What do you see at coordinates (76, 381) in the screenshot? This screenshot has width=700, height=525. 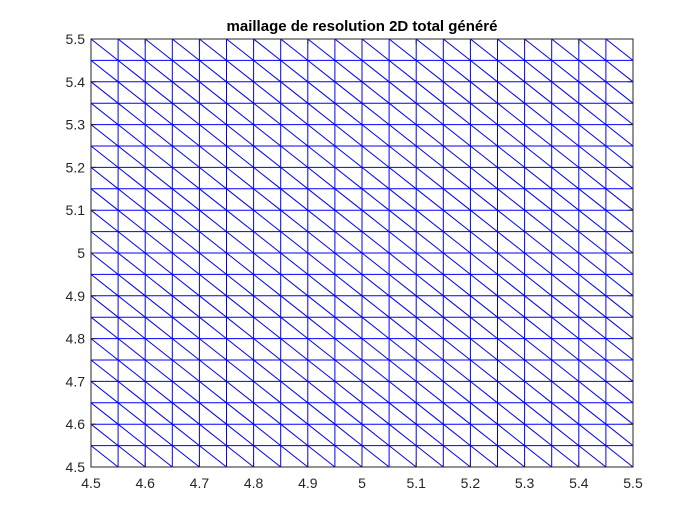 I see `y-tick-label: 4.7` at bounding box center [76, 381].